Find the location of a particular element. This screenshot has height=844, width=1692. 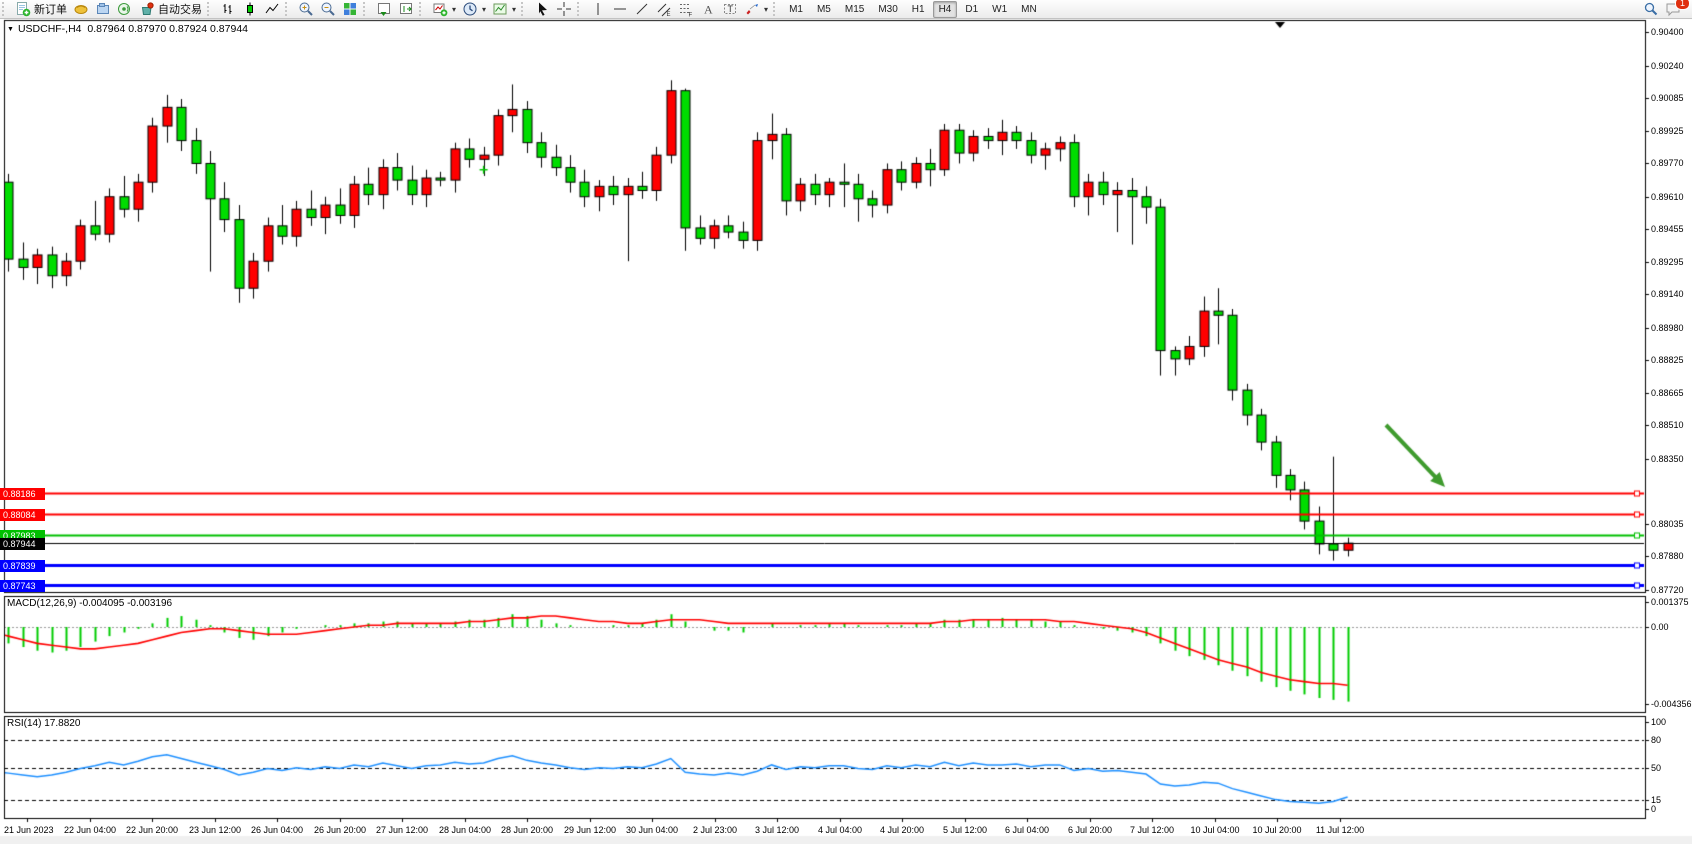

fibonacci-icon: F is located at coordinates (686, 11).